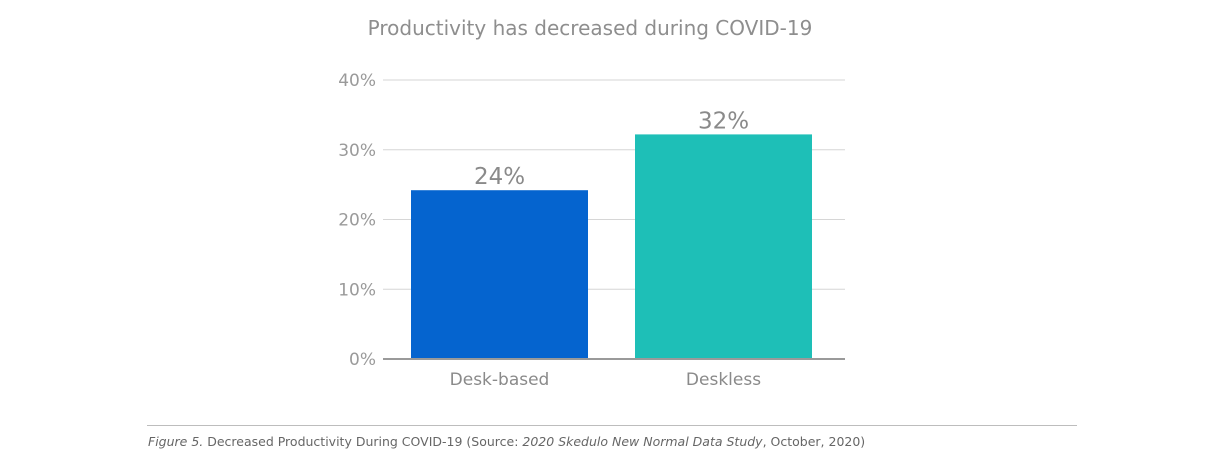 Image resolution: width=1224 pixels, height=461 pixels. Describe the element at coordinates (499, 177) in the screenshot. I see `data-label: 24%` at that location.